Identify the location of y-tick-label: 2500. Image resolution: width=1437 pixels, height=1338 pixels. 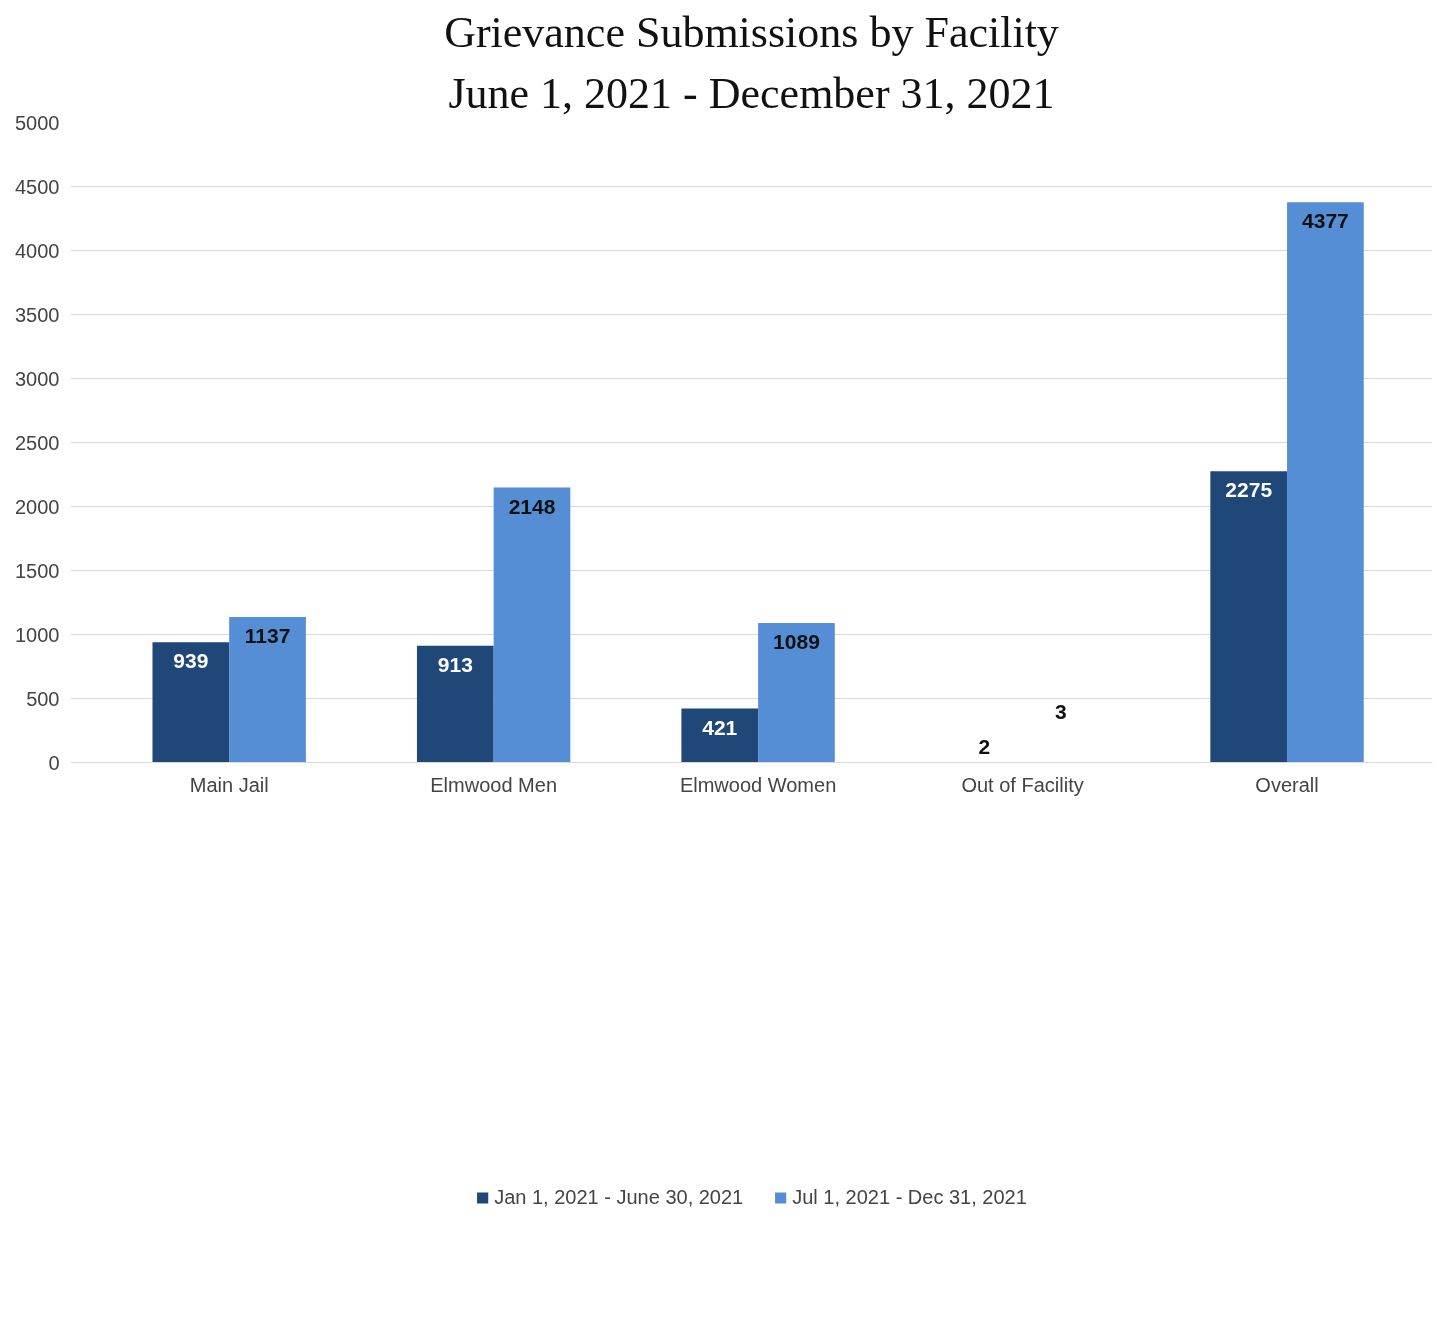
(37, 442).